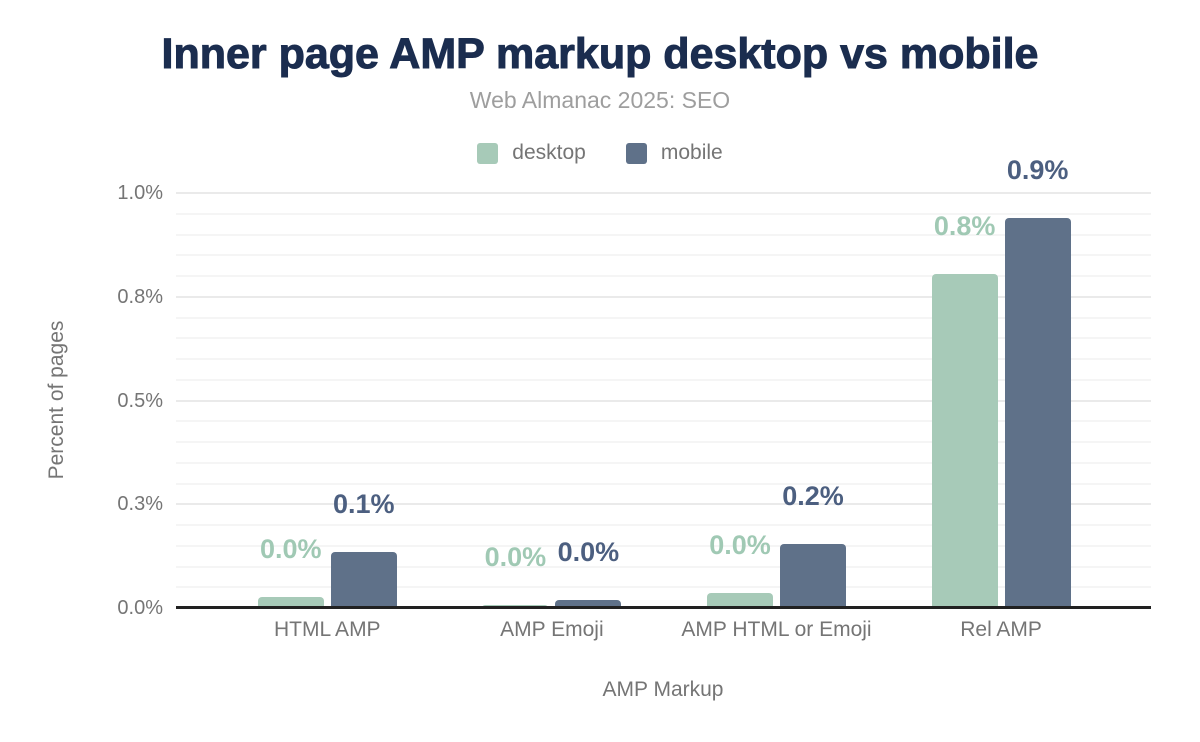 This screenshot has height=742, width=1200. Describe the element at coordinates (636, 153) in the screenshot. I see `legend-swatch-mobile-icon` at that location.